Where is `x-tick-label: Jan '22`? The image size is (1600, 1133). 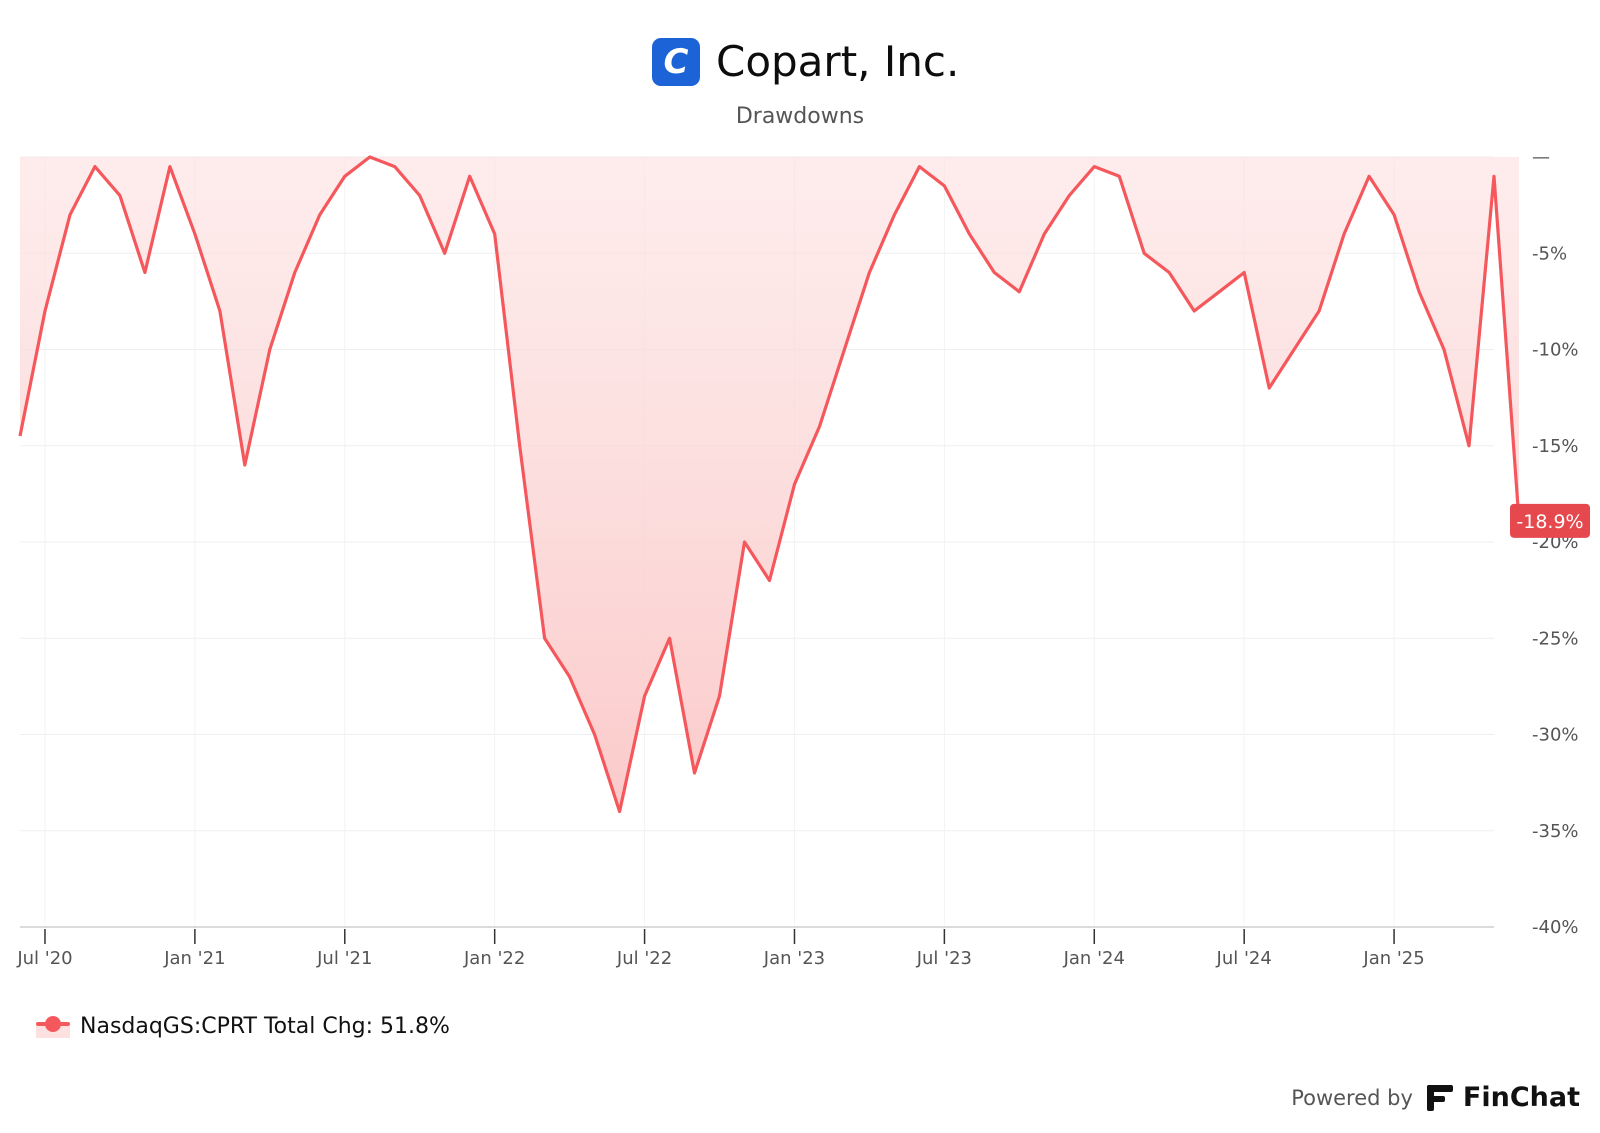 x-tick-label: Jan '22 is located at coordinates (494, 958).